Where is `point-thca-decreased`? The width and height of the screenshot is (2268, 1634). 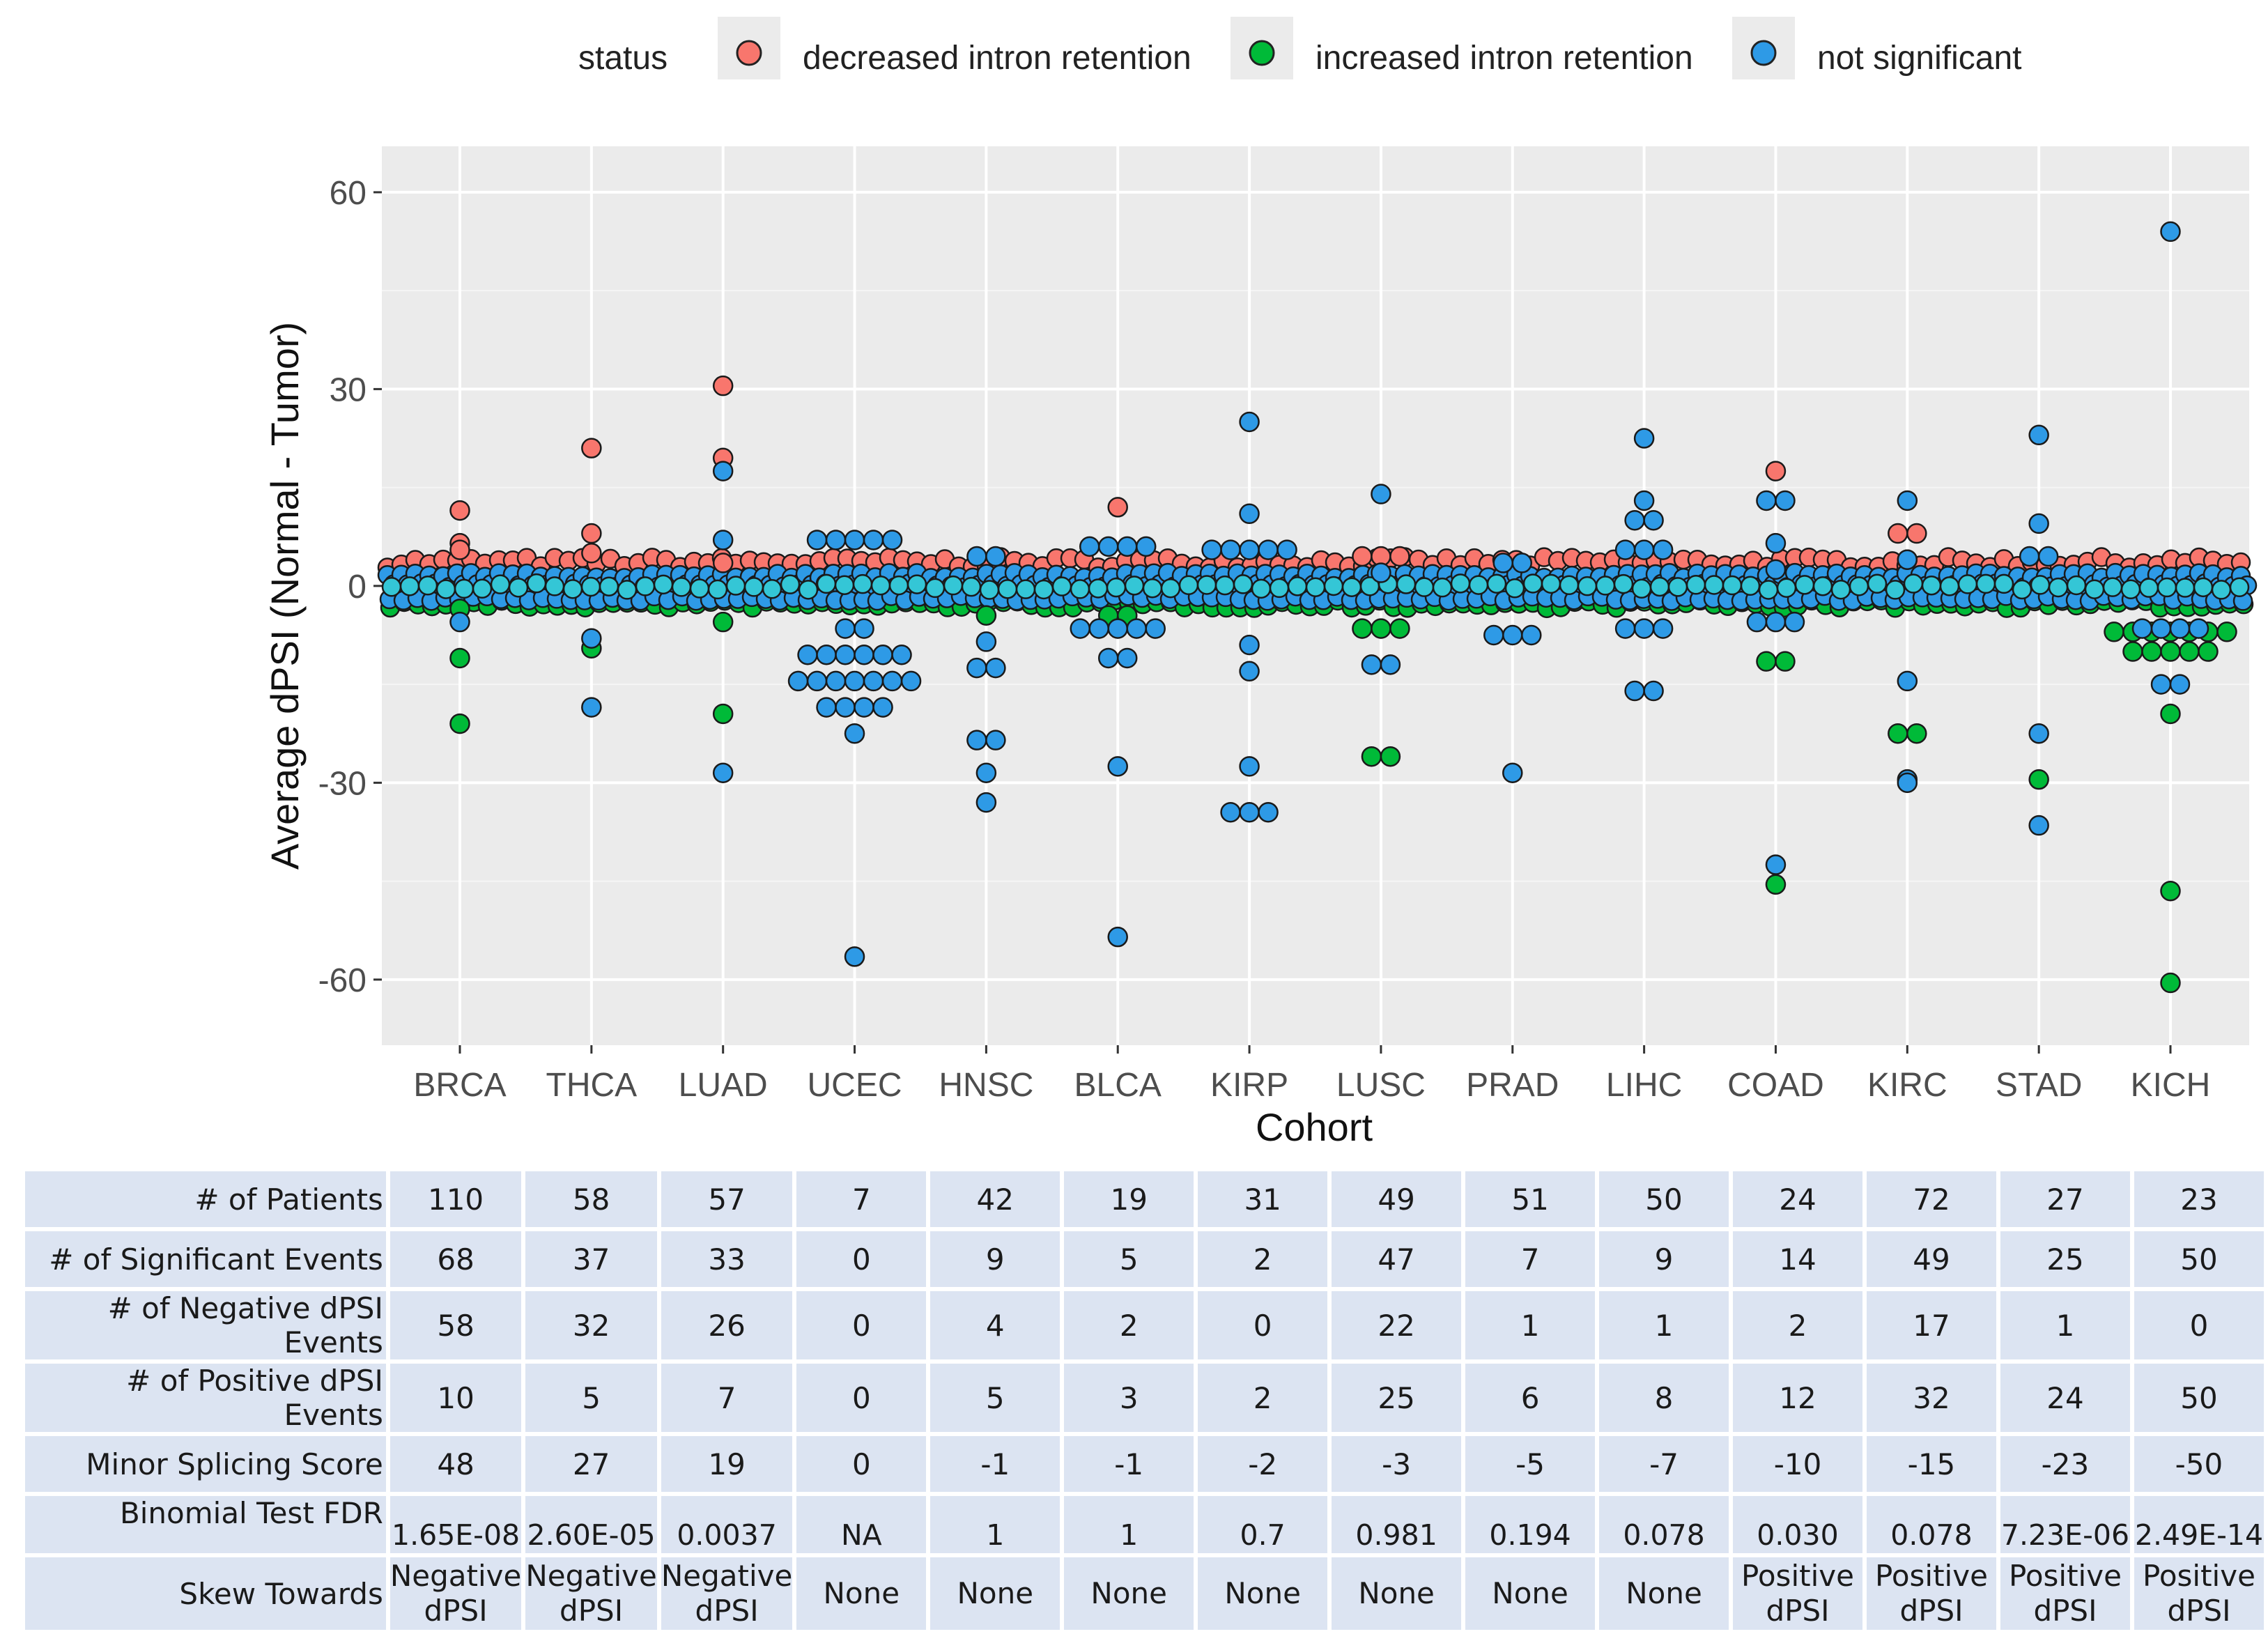
point-thca-decreased is located at coordinates (591, 553).